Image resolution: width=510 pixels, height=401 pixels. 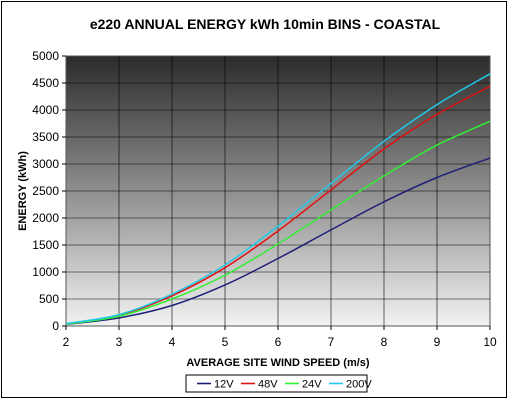 What do you see at coordinates (45, 218) in the screenshot?
I see `y-tick-label: 2000` at bounding box center [45, 218].